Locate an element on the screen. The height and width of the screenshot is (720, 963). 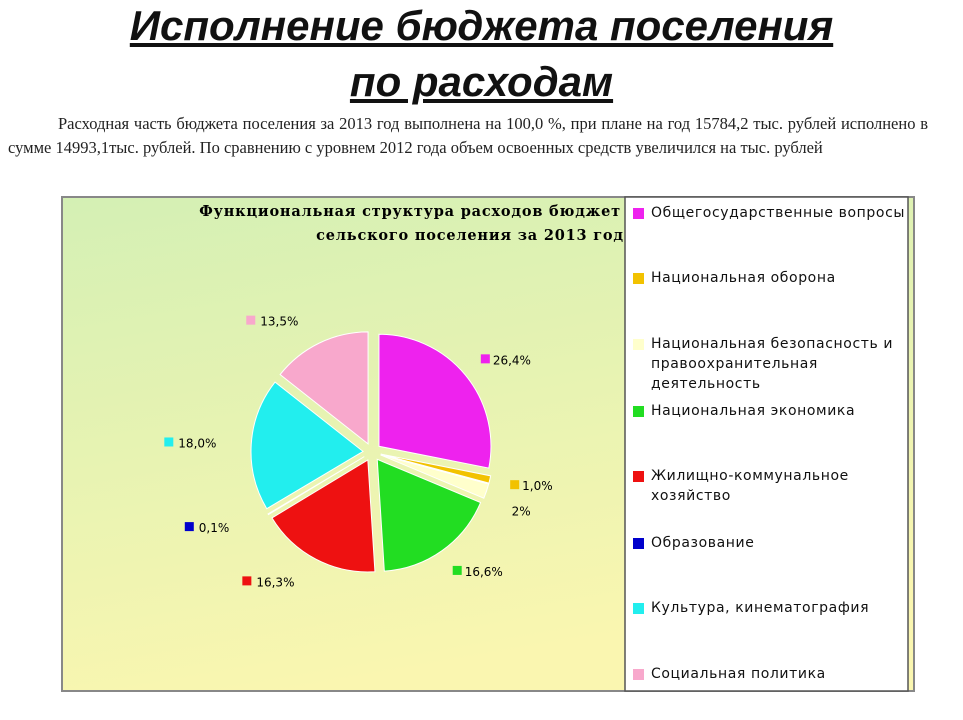
data-label: 13,5% is located at coordinates (279, 322).